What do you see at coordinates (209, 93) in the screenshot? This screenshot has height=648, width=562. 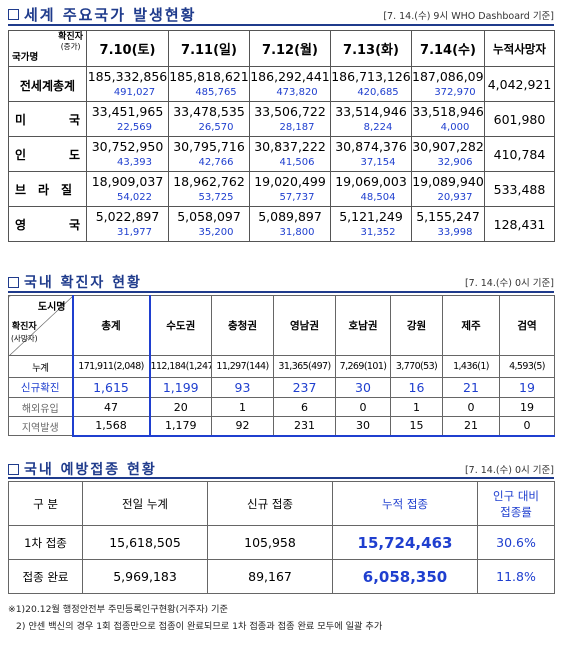 I see `increase-cell: 485,765` at bounding box center [209, 93].